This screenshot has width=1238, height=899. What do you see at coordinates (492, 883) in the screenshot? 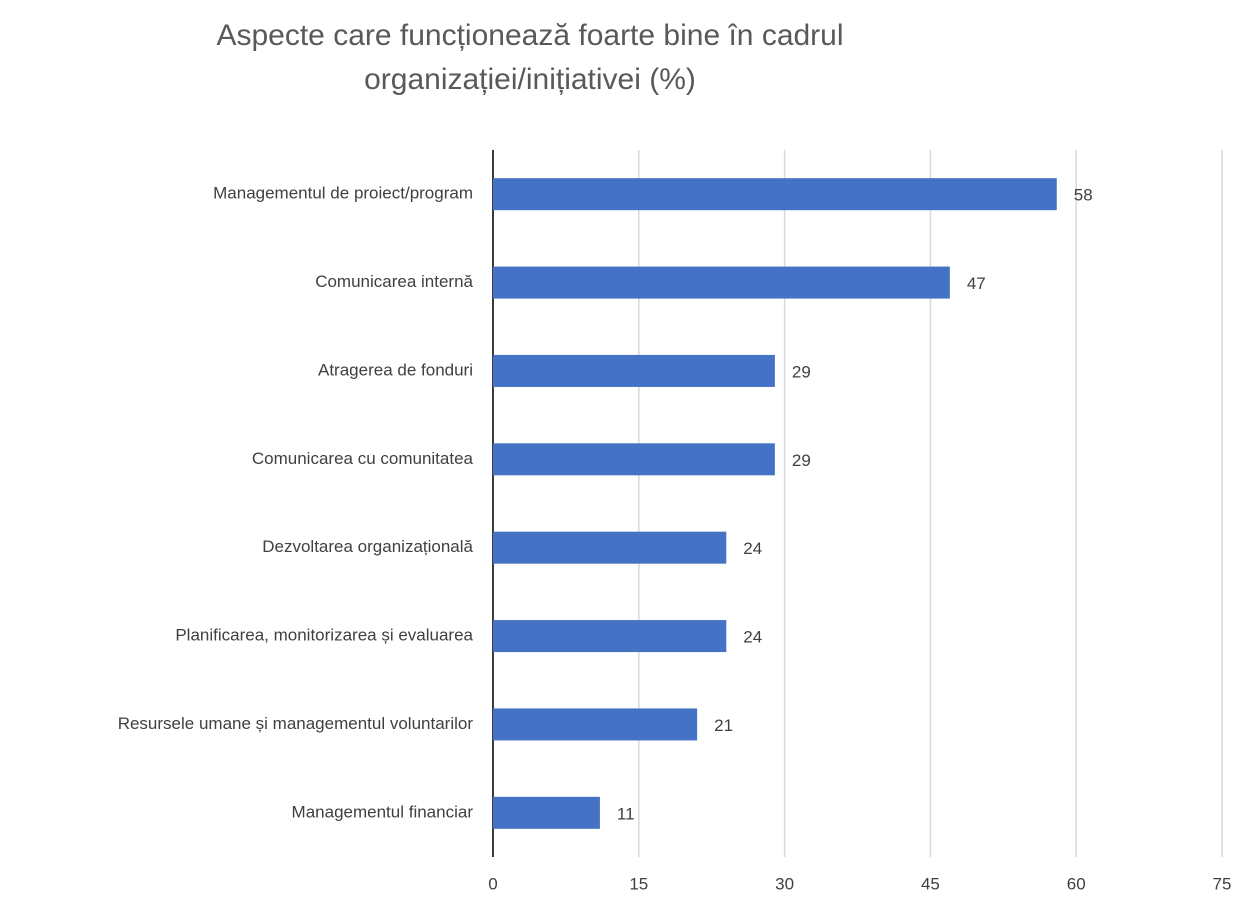
I see `x-tick-label: 0` at bounding box center [492, 883].